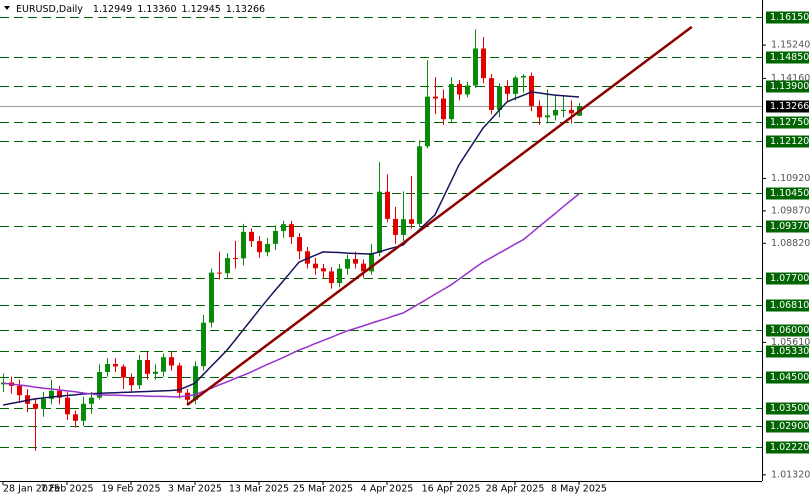 The image size is (812, 499). I want to click on level-label: 1.10450, so click(789, 193).